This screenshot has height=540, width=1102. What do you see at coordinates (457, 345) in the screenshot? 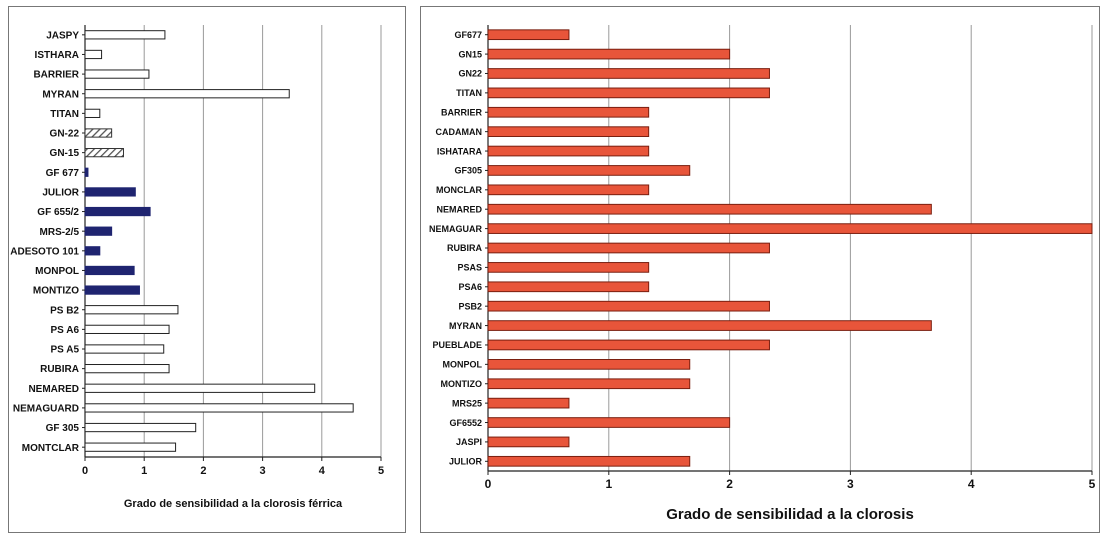
I see `category-label: PUEBLADE` at bounding box center [457, 345].